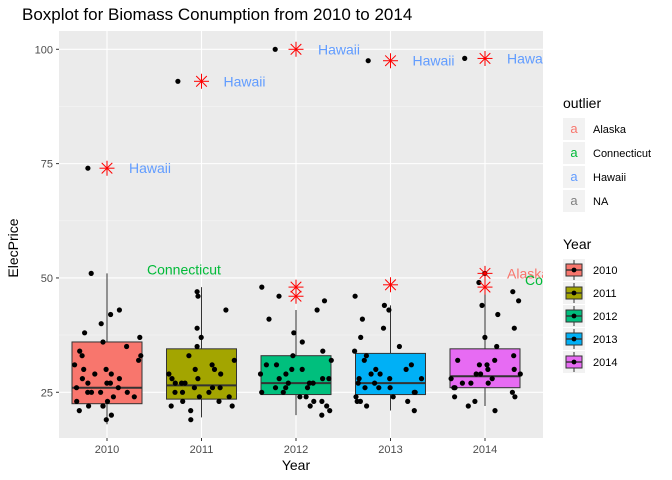 The height and width of the screenshot is (480, 672). What do you see at coordinates (296, 450) in the screenshot?
I see `x-tick-label: 2012` at bounding box center [296, 450].